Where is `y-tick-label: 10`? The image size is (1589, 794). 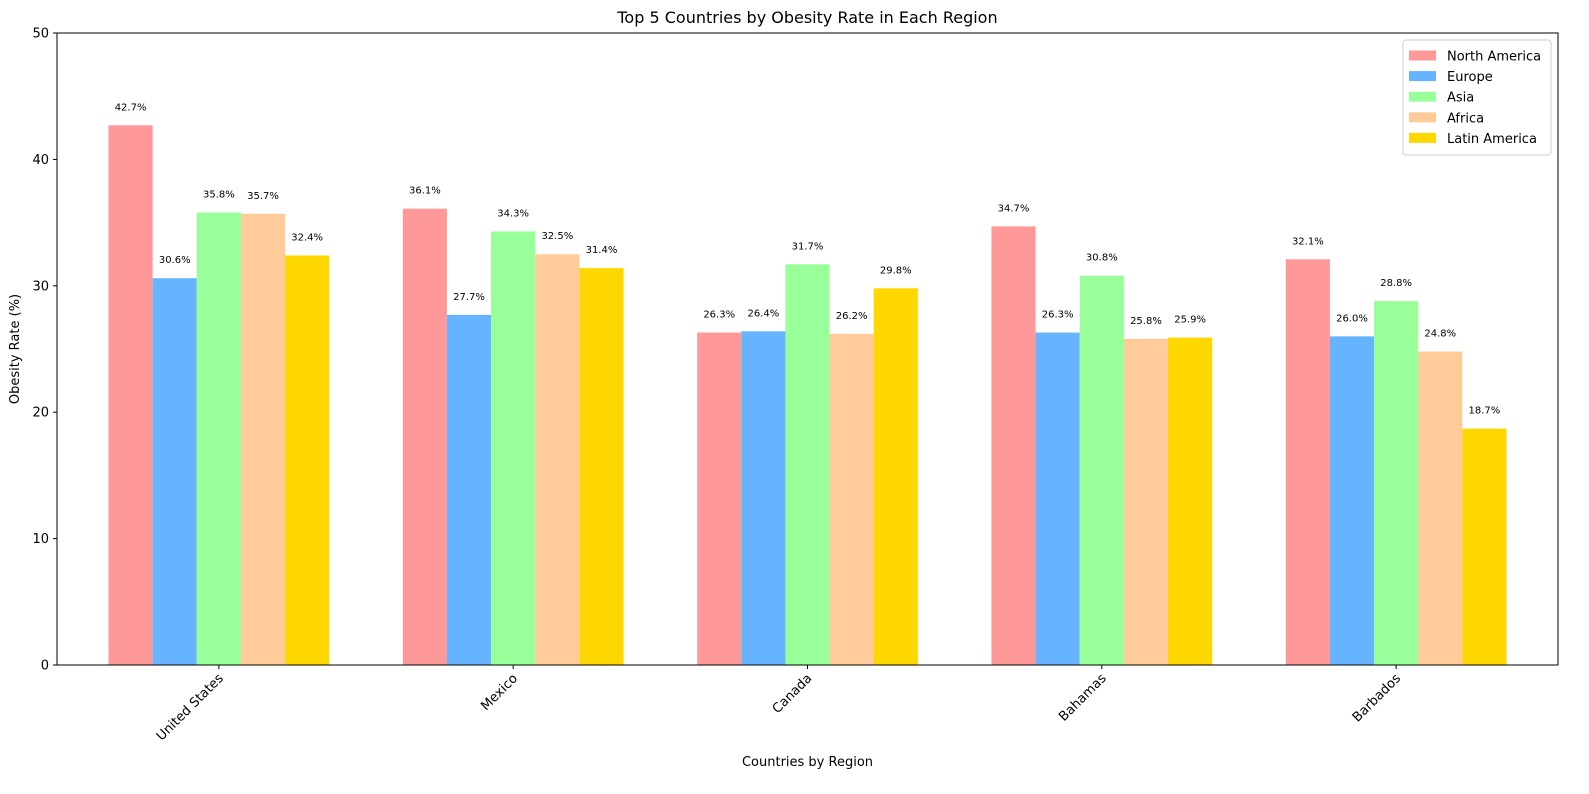 y-tick-label: 10 is located at coordinates (40, 539).